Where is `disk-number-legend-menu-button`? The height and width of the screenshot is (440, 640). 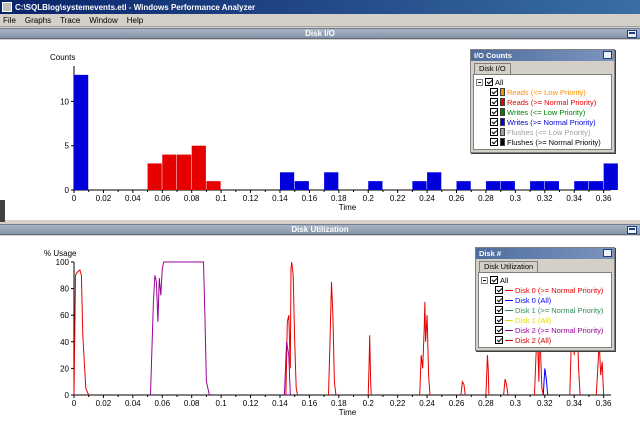 disk-number-legend-menu-button is located at coordinates (607, 253).